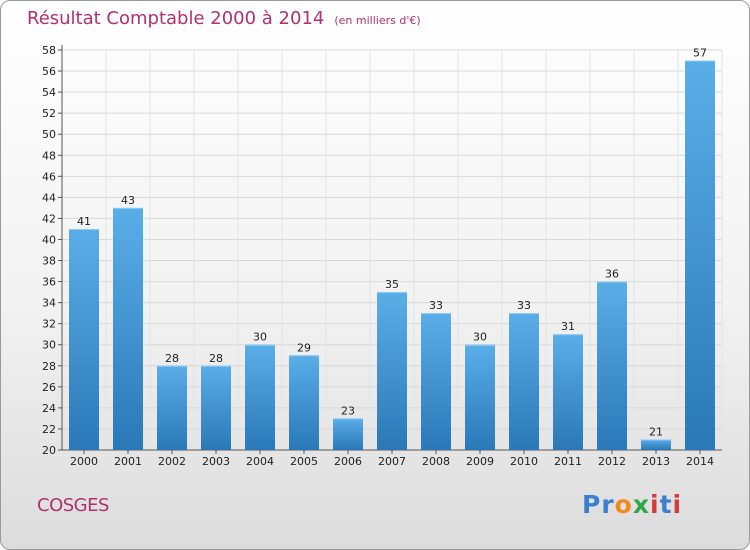 This screenshot has height=550, width=750. What do you see at coordinates (216, 407) in the screenshot?
I see `bar-2003` at bounding box center [216, 407].